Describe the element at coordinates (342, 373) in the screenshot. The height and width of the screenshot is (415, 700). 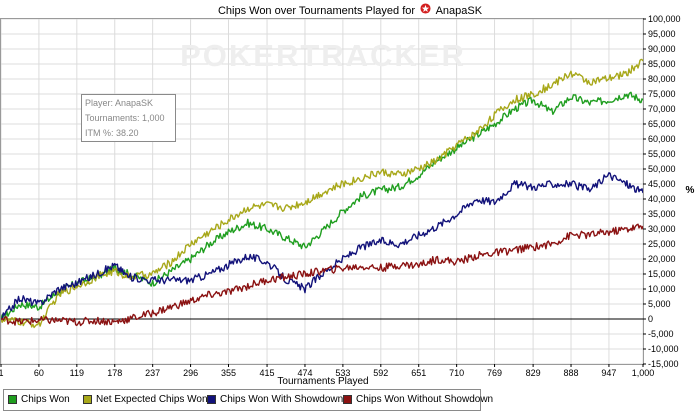
I see `x-tick-label: 533` at that location.